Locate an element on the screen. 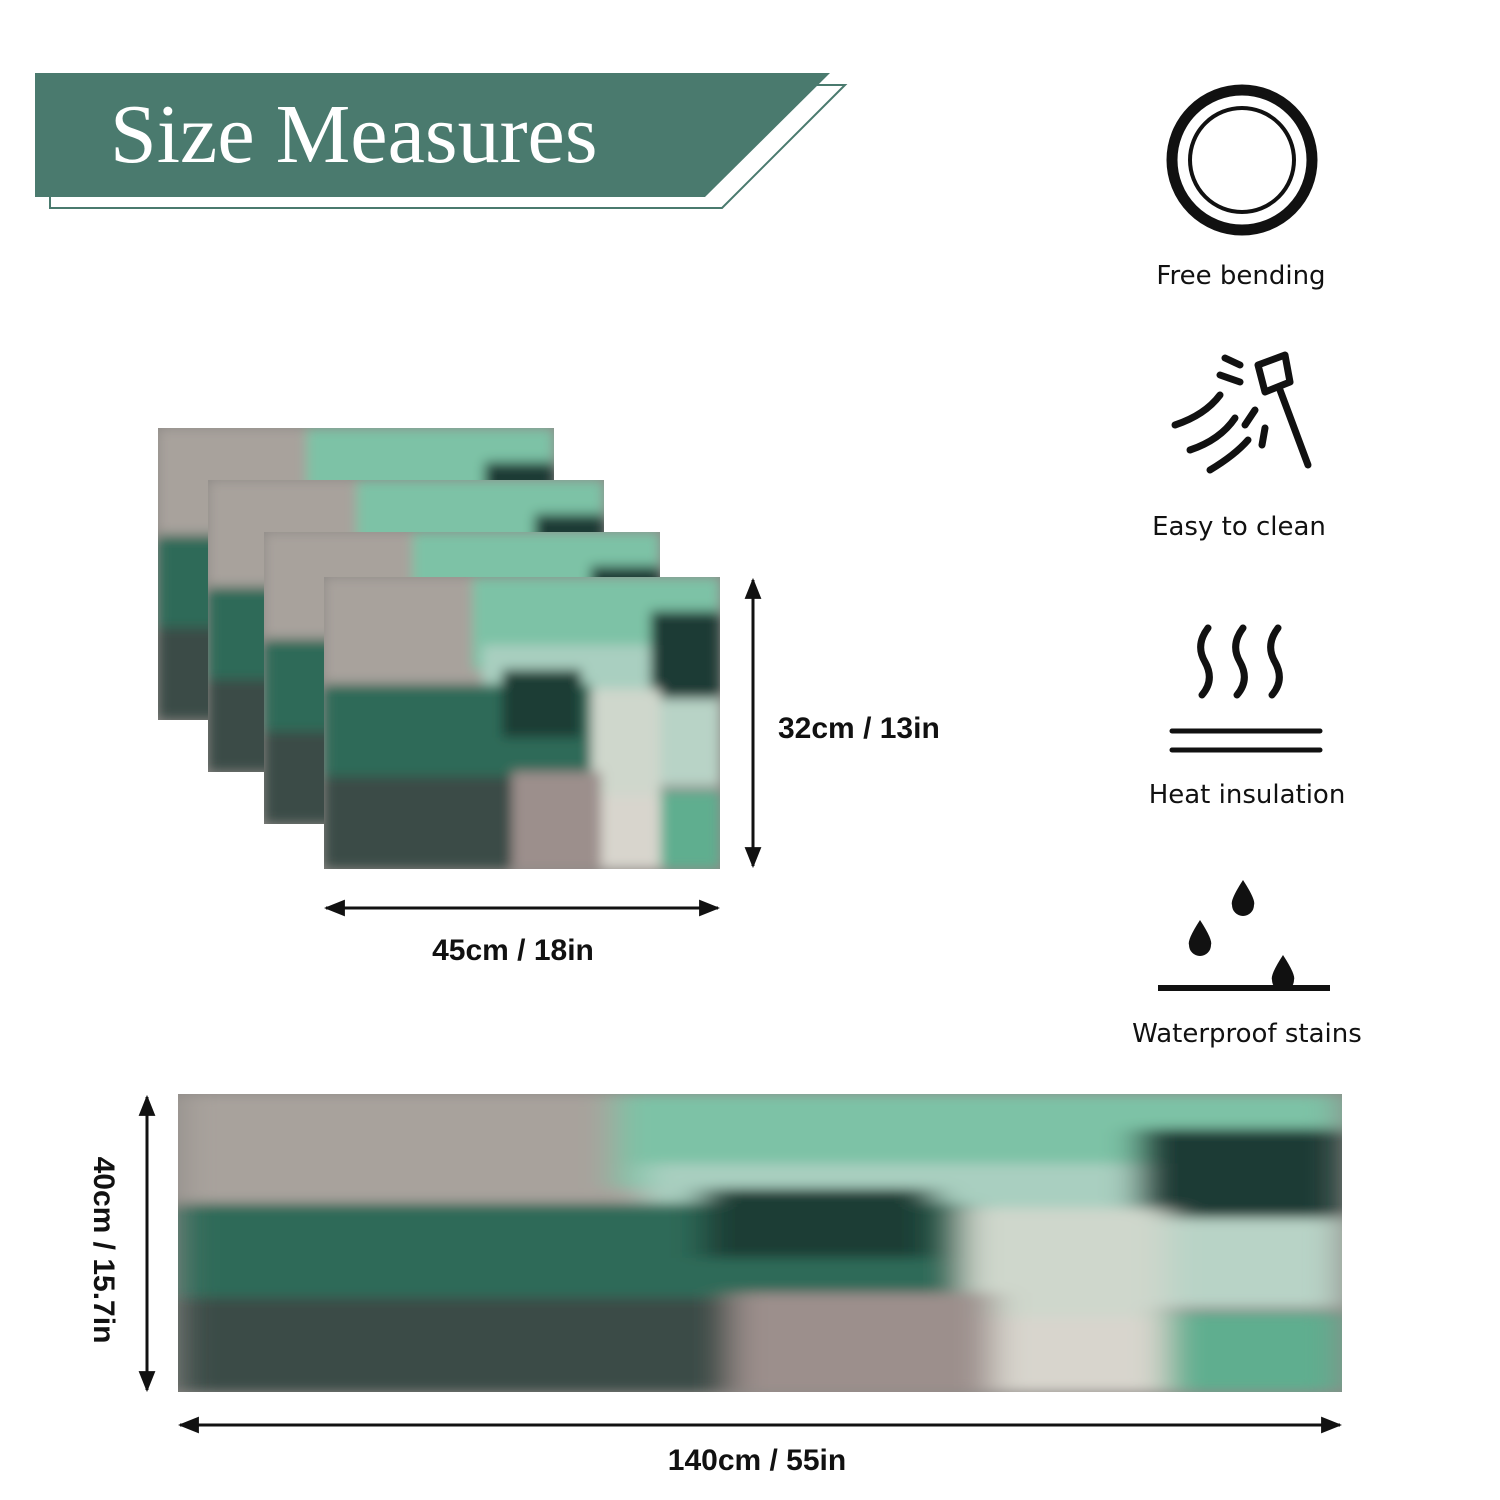 This screenshot has height=1500, width=1500. placemat-height: 32cm / 13in is located at coordinates (859, 728).